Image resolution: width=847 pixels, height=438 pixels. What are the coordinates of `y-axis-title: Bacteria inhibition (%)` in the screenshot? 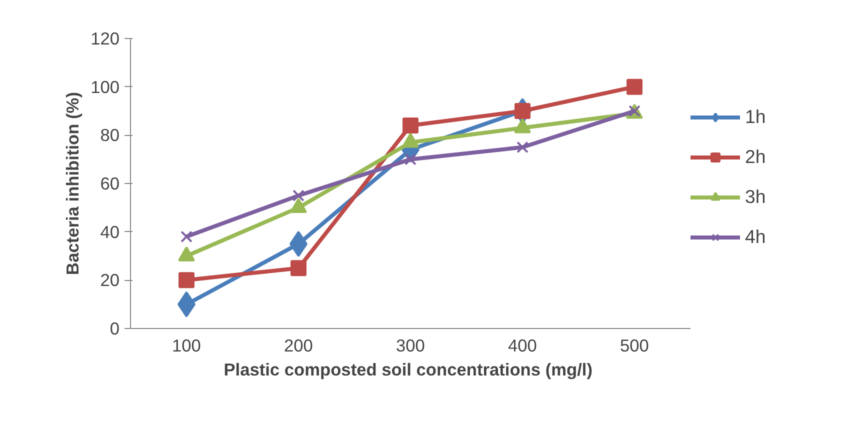 It's located at (72, 183).